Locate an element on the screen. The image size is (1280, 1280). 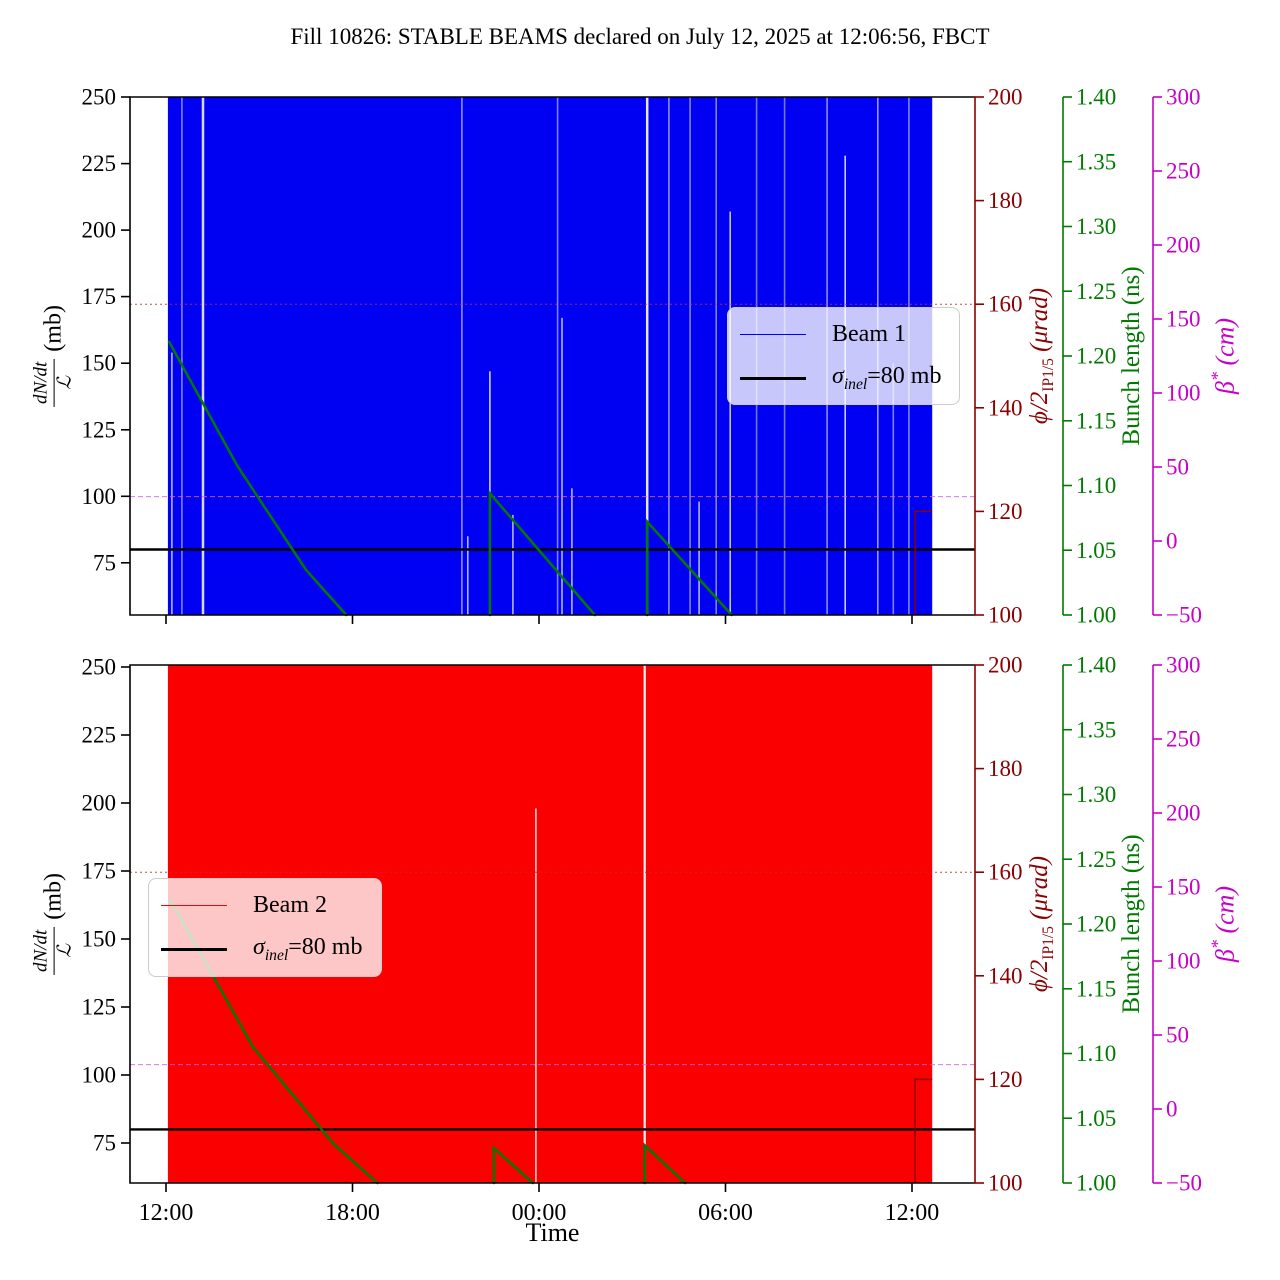
x-tick-label: 00:00 is located at coordinates (539, 1213).